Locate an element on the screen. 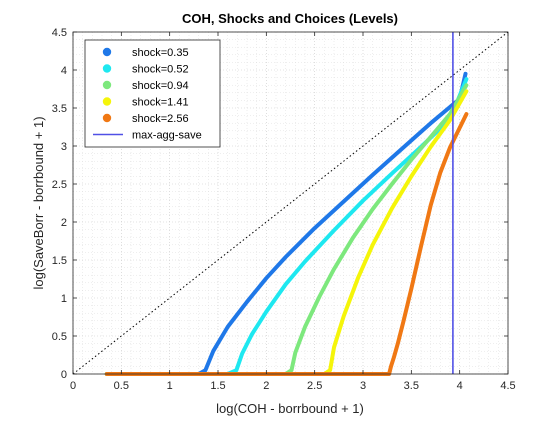 The width and height of the screenshot is (560, 425). x-axis-label: log(COH - borrbound + 1) is located at coordinates (290, 408).